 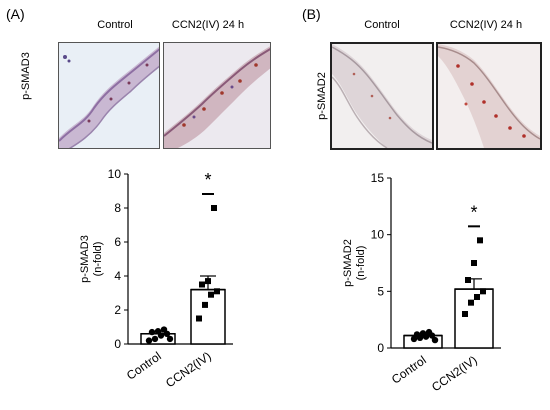 I want to click on y-tick-label: 6, so click(x=117, y=242).